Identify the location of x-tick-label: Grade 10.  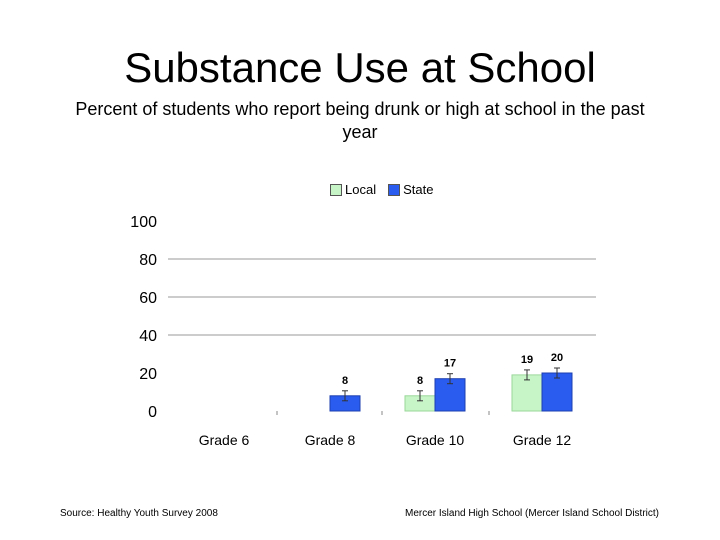
(435, 440).